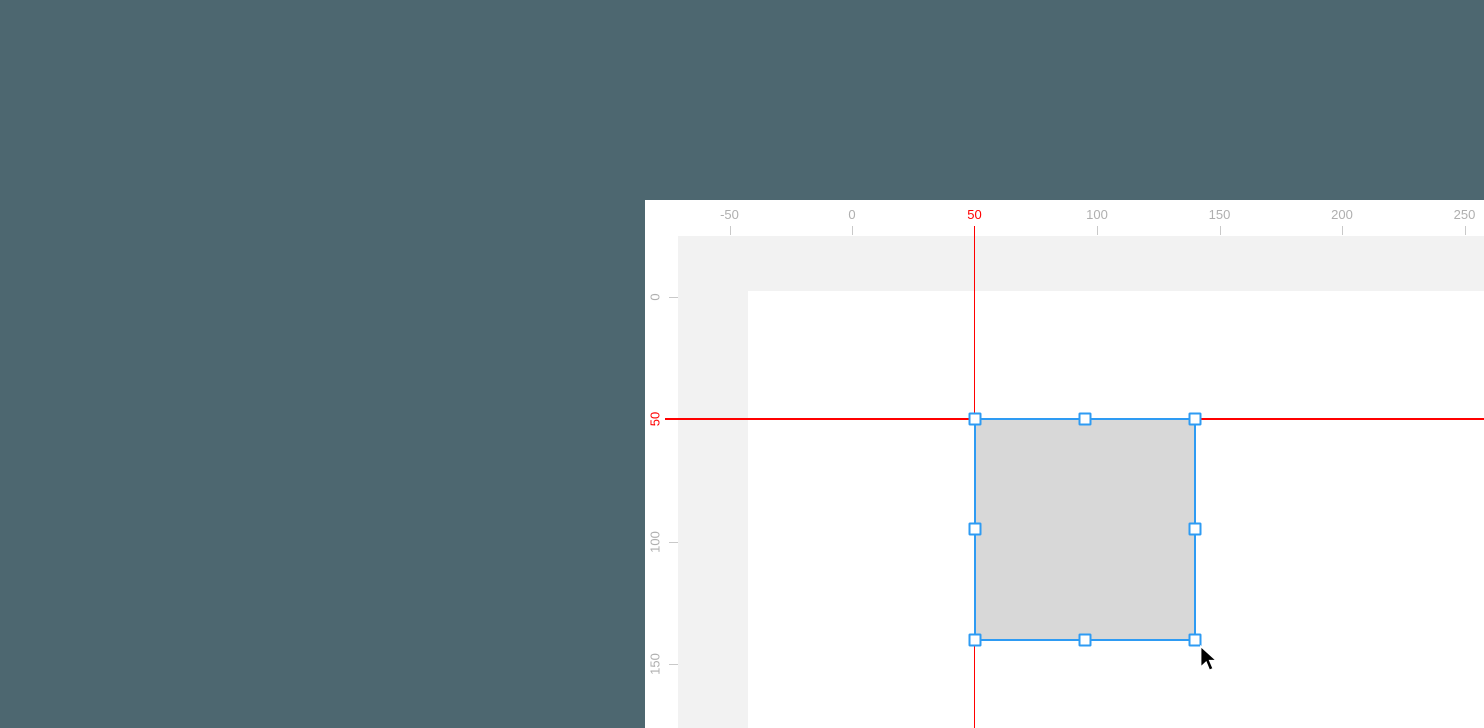  What do you see at coordinates (974, 639) in the screenshot?
I see `resize-handle-sw` at bounding box center [974, 639].